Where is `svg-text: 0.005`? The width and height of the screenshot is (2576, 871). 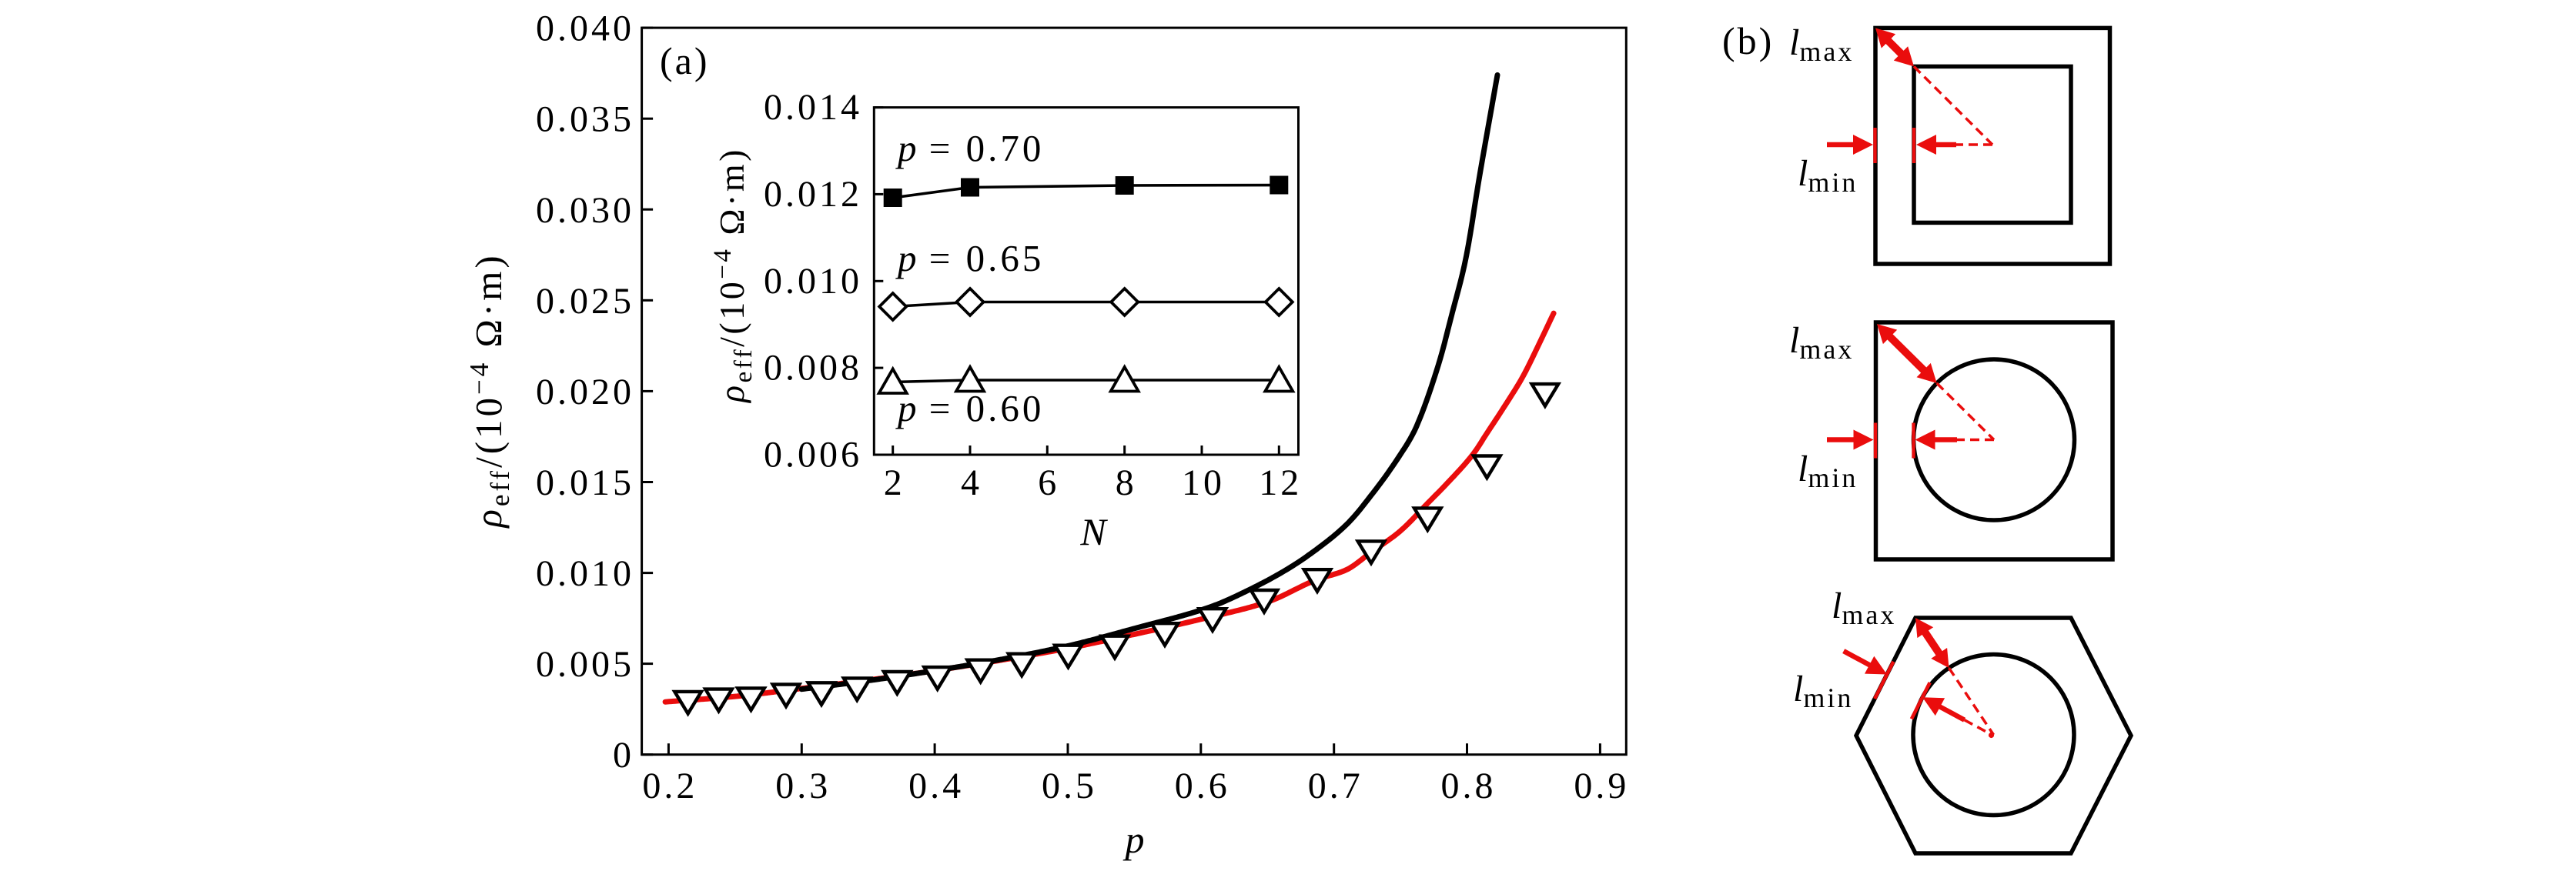
svg-text: 0.005 is located at coordinates (585, 665).